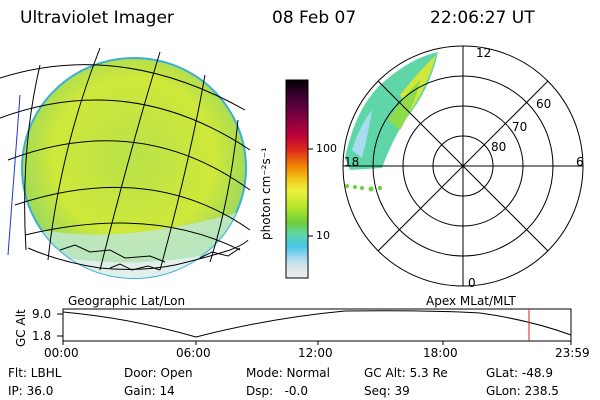 Image resolution: width=600 pixels, height=400 pixels. I want to click on altitude-curve, so click(317, 324).